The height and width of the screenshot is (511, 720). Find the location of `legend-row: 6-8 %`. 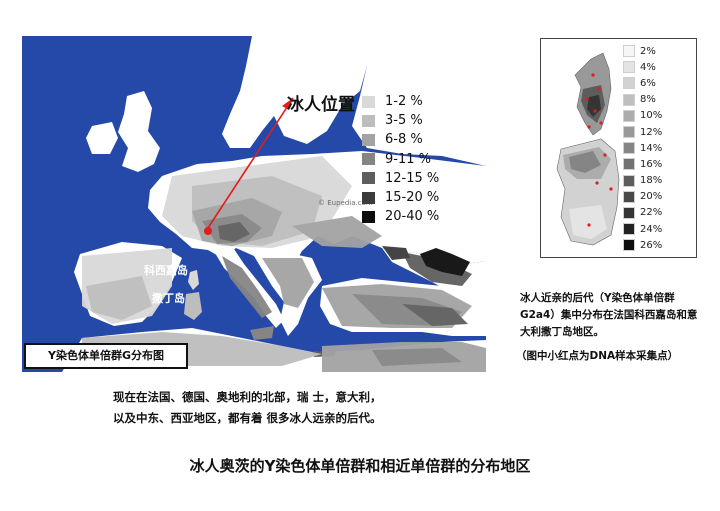

legend-row: 6-8 % is located at coordinates (400, 139).